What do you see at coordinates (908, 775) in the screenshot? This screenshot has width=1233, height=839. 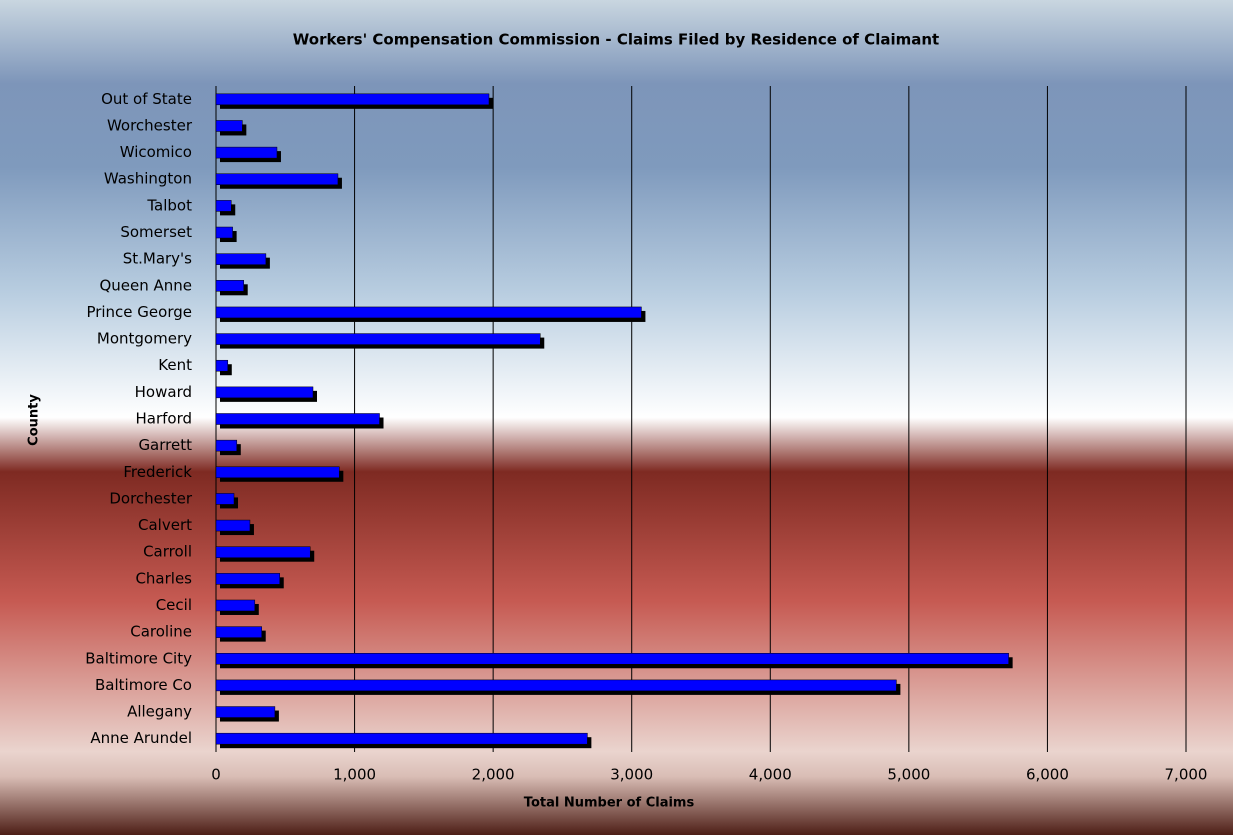 I see `x-tick-label: 5,000` at bounding box center [908, 775].